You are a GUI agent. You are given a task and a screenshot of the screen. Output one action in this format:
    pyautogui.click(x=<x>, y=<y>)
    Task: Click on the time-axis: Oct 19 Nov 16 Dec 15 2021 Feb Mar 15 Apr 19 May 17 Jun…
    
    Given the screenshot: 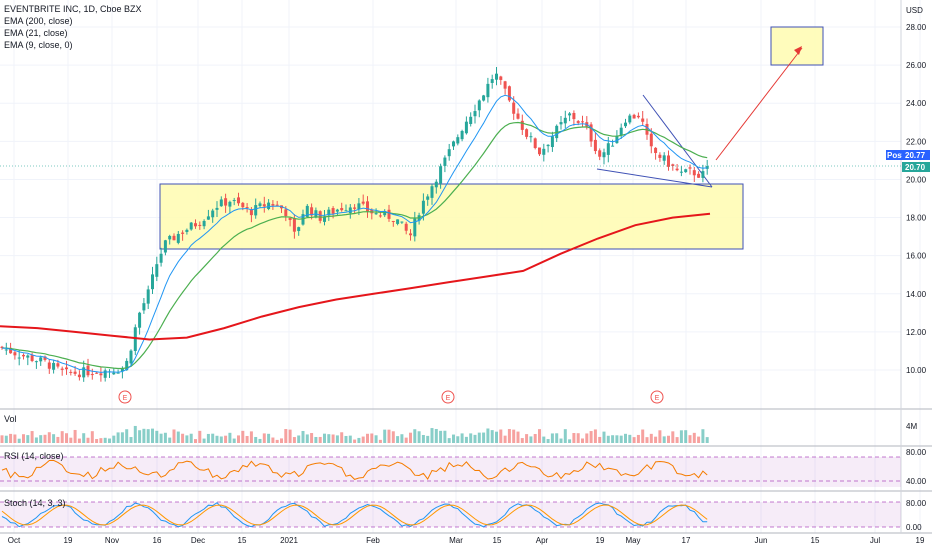 What is the action you would take?
    pyautogui.click(x=466, y=540)
    